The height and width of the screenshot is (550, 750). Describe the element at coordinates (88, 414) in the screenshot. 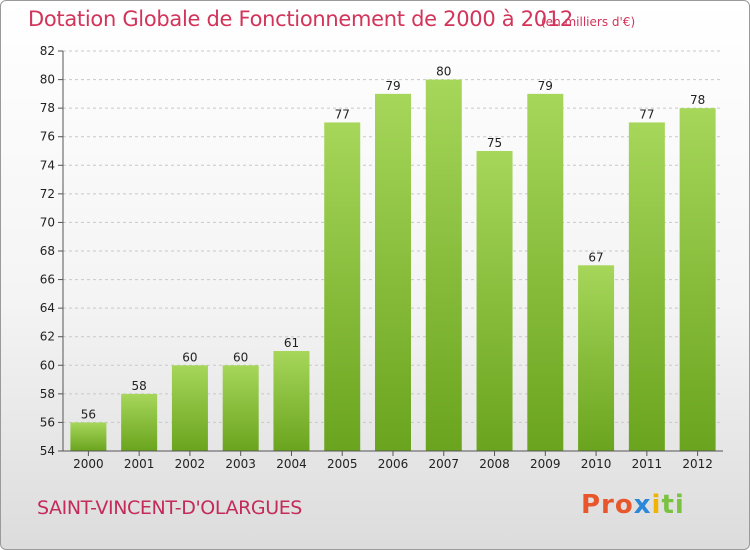

I see `data-label: 56` at that location.